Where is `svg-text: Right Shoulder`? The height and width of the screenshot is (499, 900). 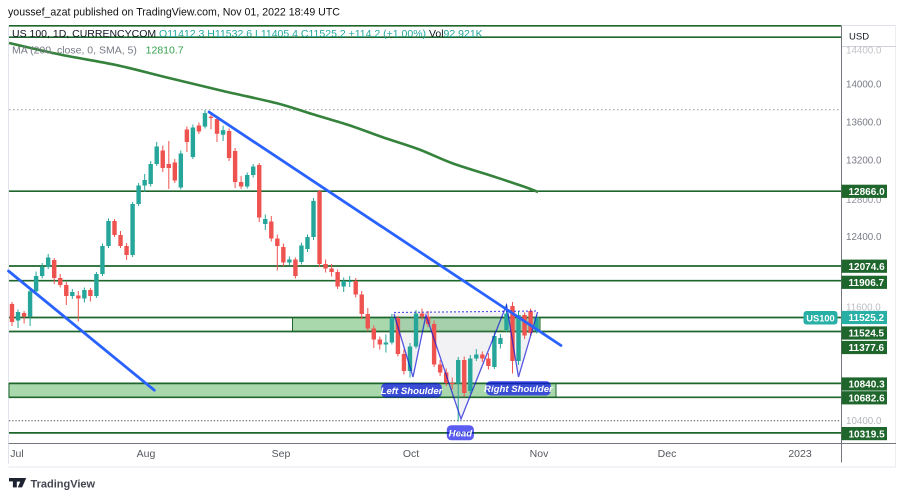 svg-text: Right Shoulder is located at coordinates (519, 389).